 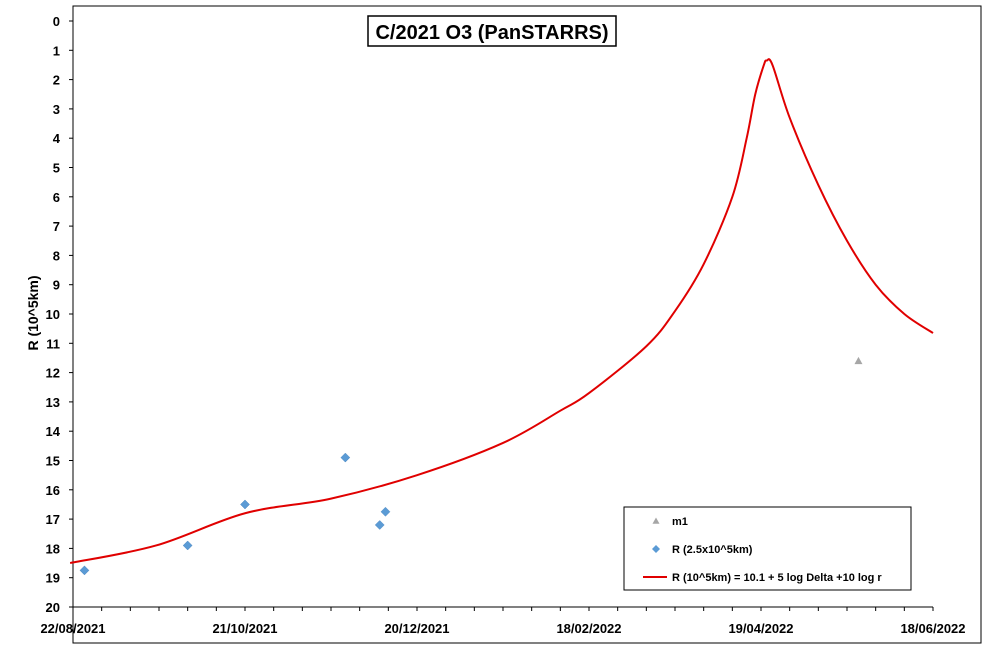 What do you see at coordinates (680, 522) in the screenshot?
I see `legend-label: m1` at bounding box center [680, 522].